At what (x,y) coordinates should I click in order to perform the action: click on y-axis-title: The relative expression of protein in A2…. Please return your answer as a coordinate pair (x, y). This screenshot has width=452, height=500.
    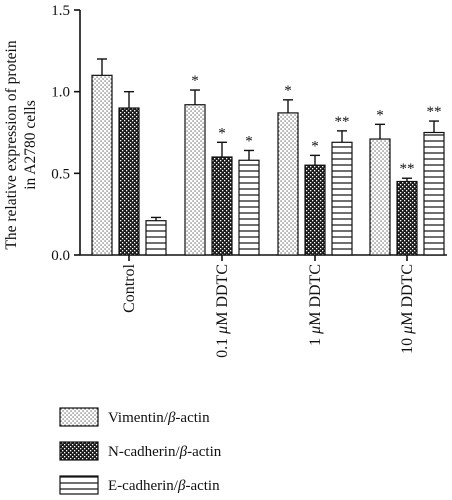
    Looking at the image, I should click on (21, 144).